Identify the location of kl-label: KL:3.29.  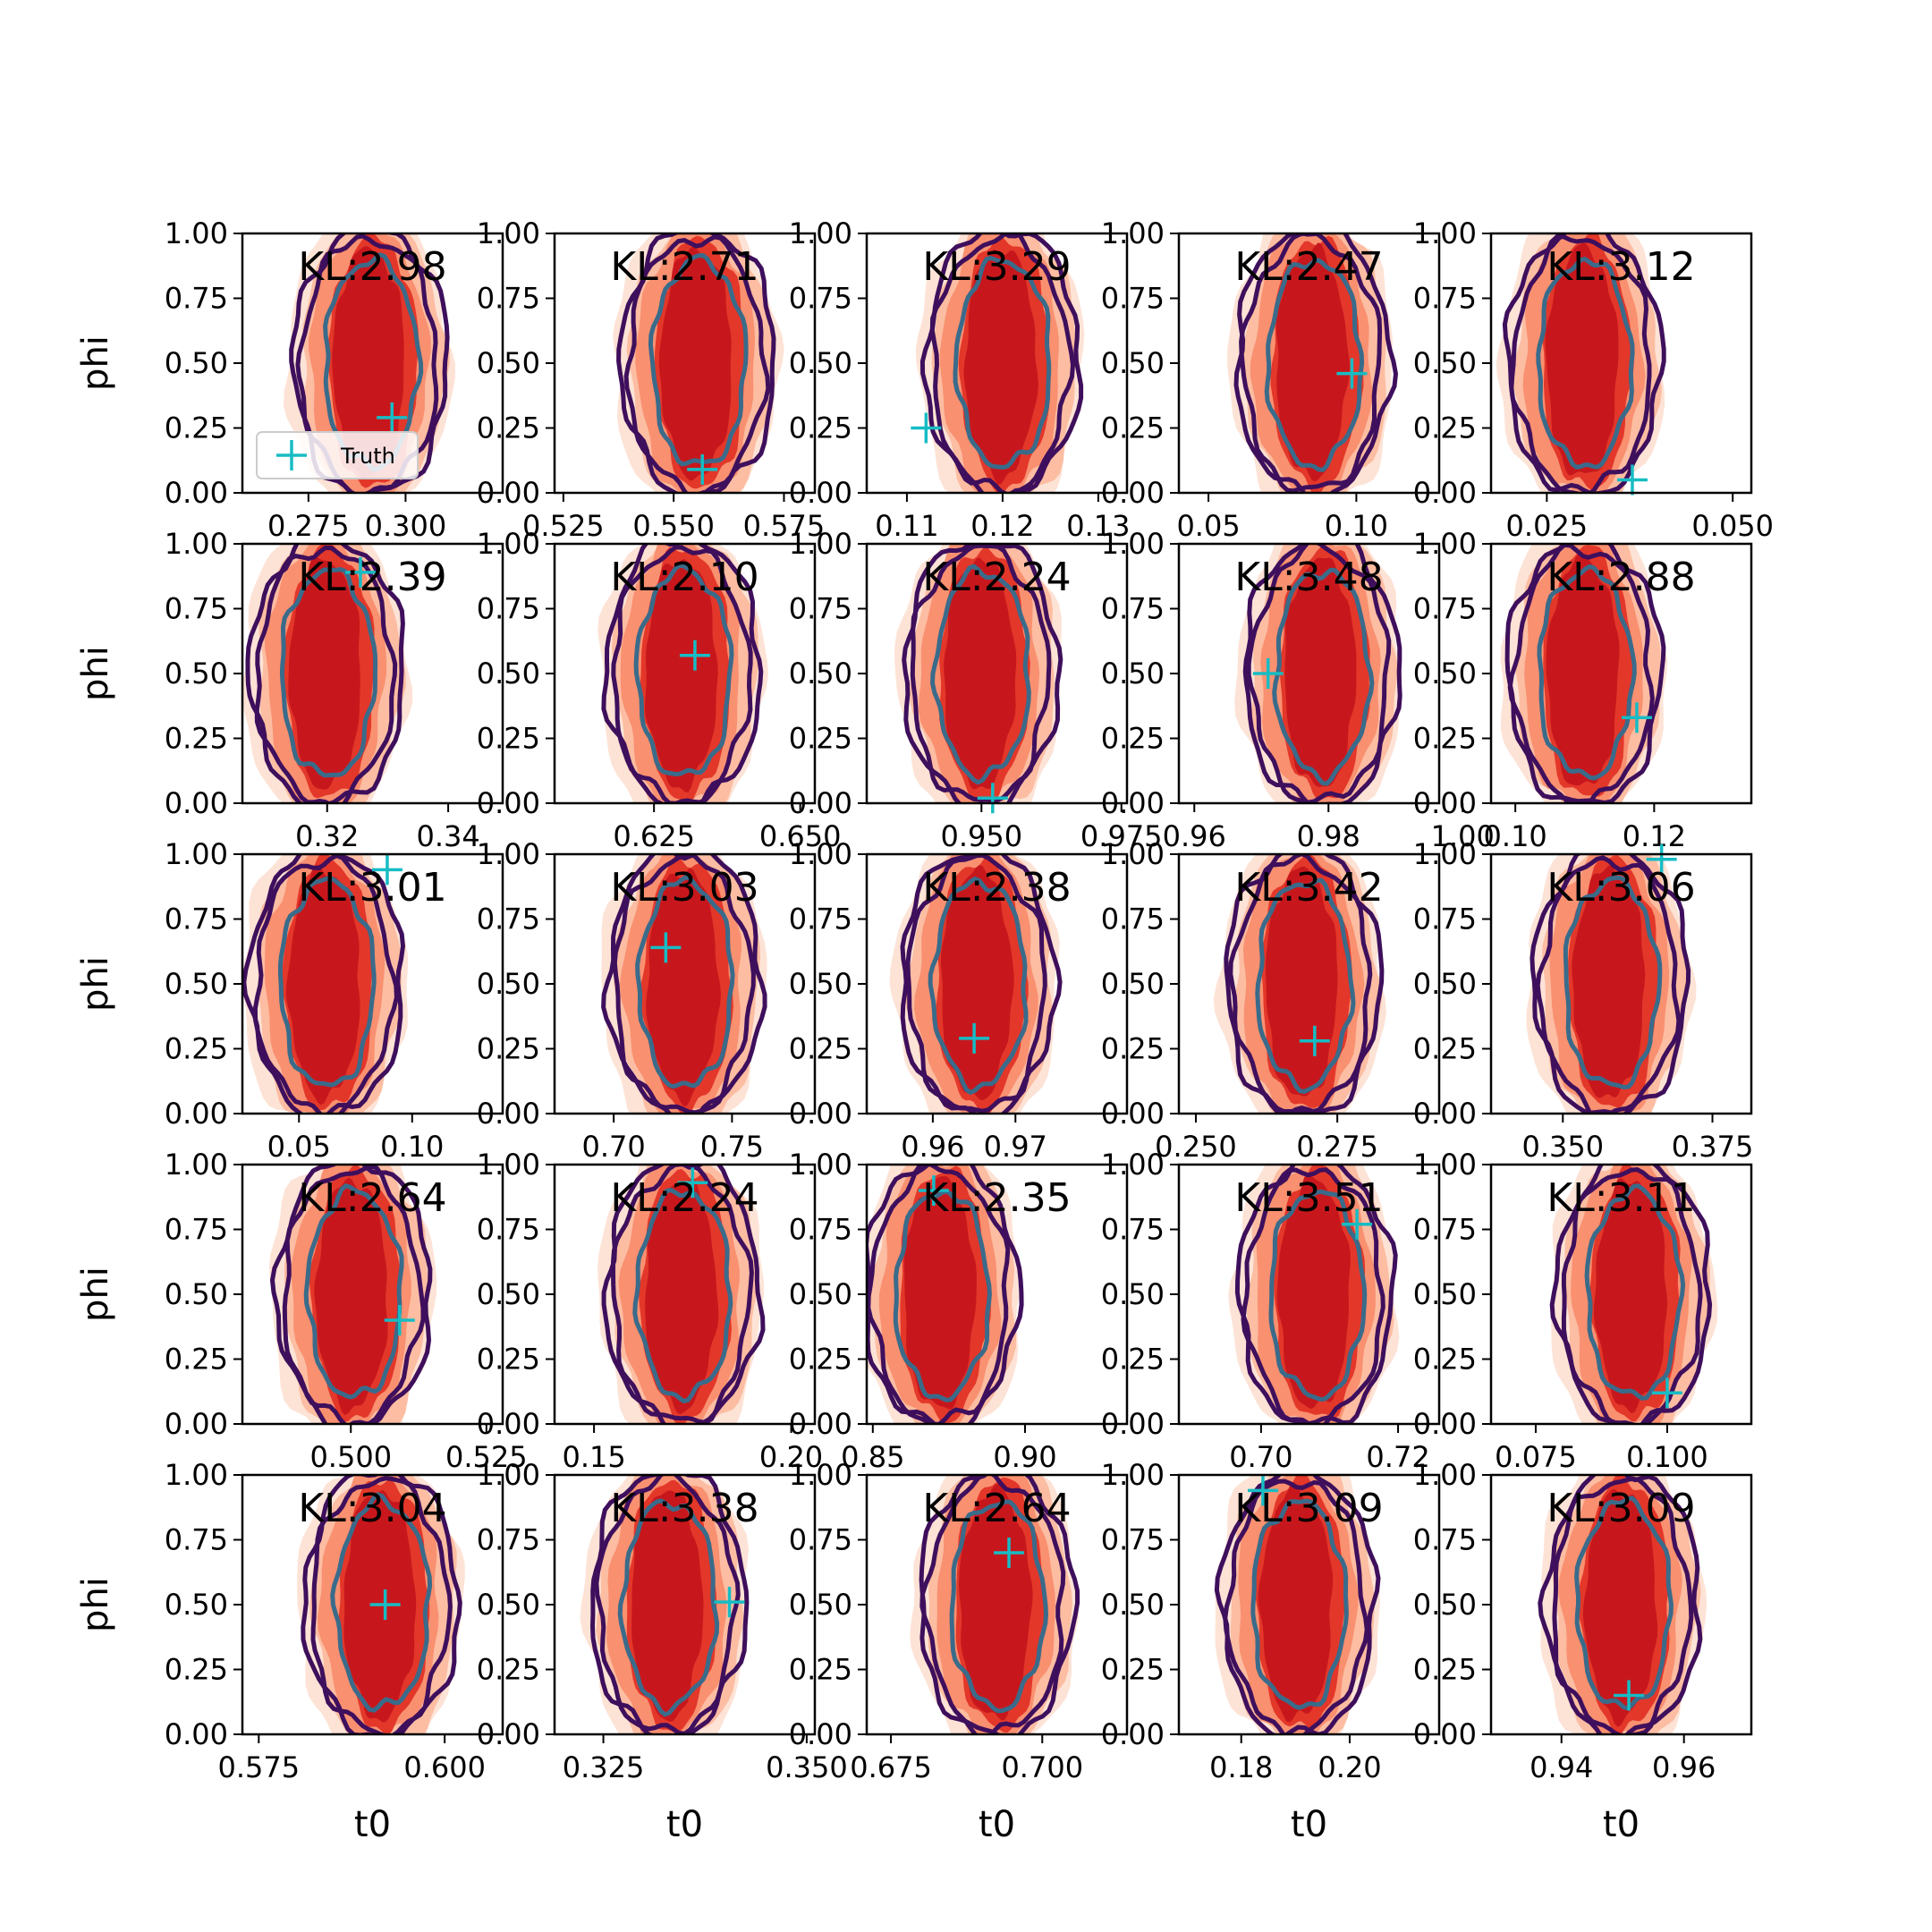
(996, 267).